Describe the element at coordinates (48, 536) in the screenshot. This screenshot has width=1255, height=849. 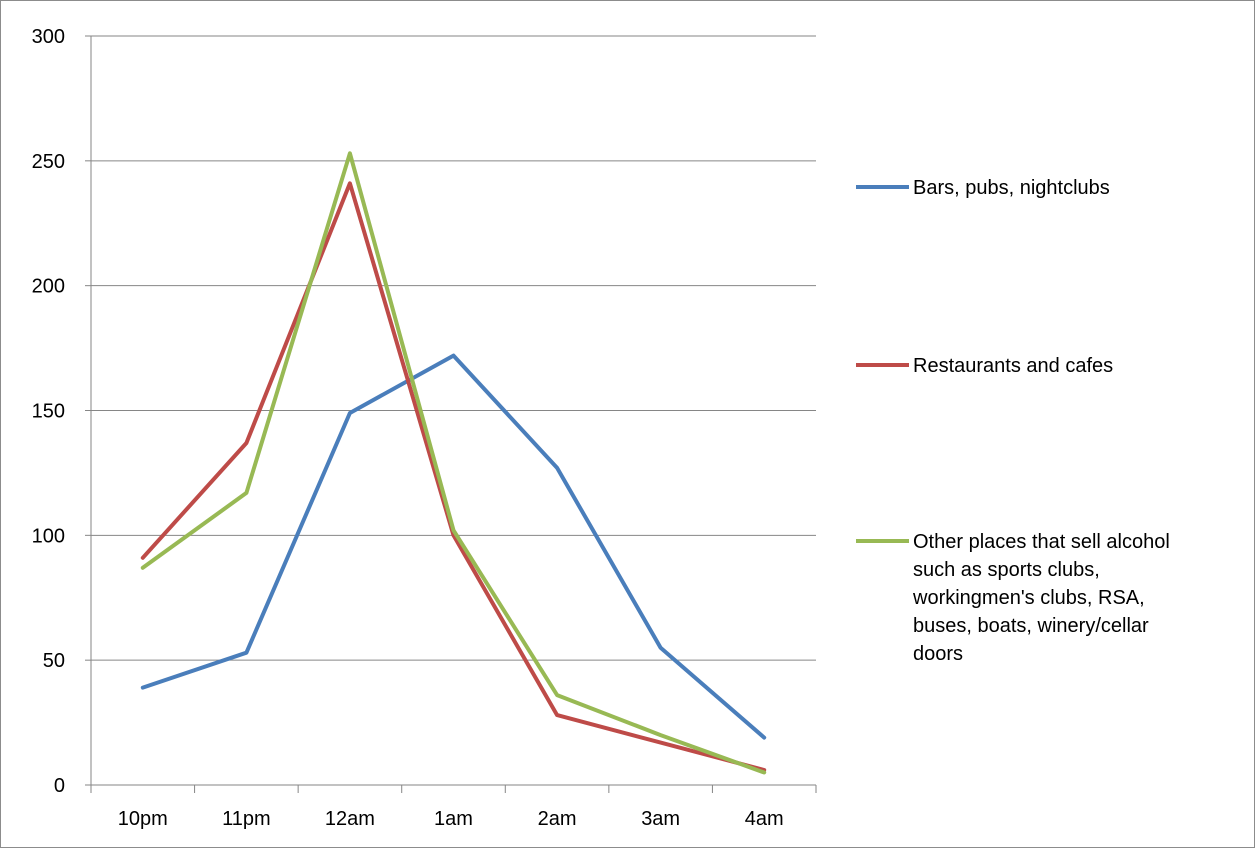
I see `y-tick-label: 100` at that location.